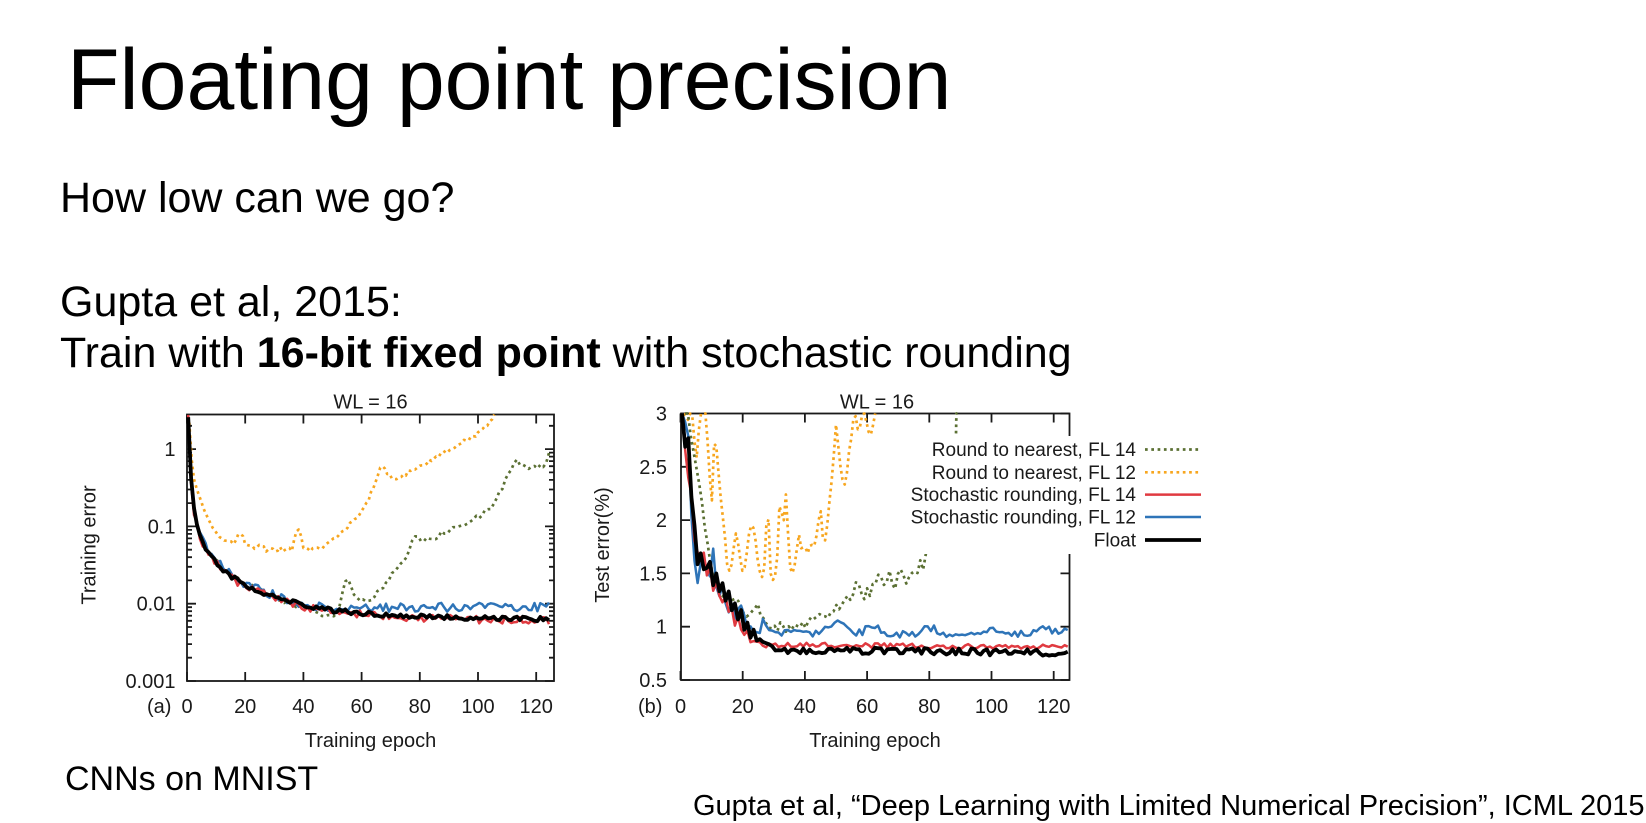 This screenshot has height=823, width=1646. Describe the element at coordinates (1023, 518) in the screenshot. I see `svg-text: Stochastic rounding, FL 12` at that location.